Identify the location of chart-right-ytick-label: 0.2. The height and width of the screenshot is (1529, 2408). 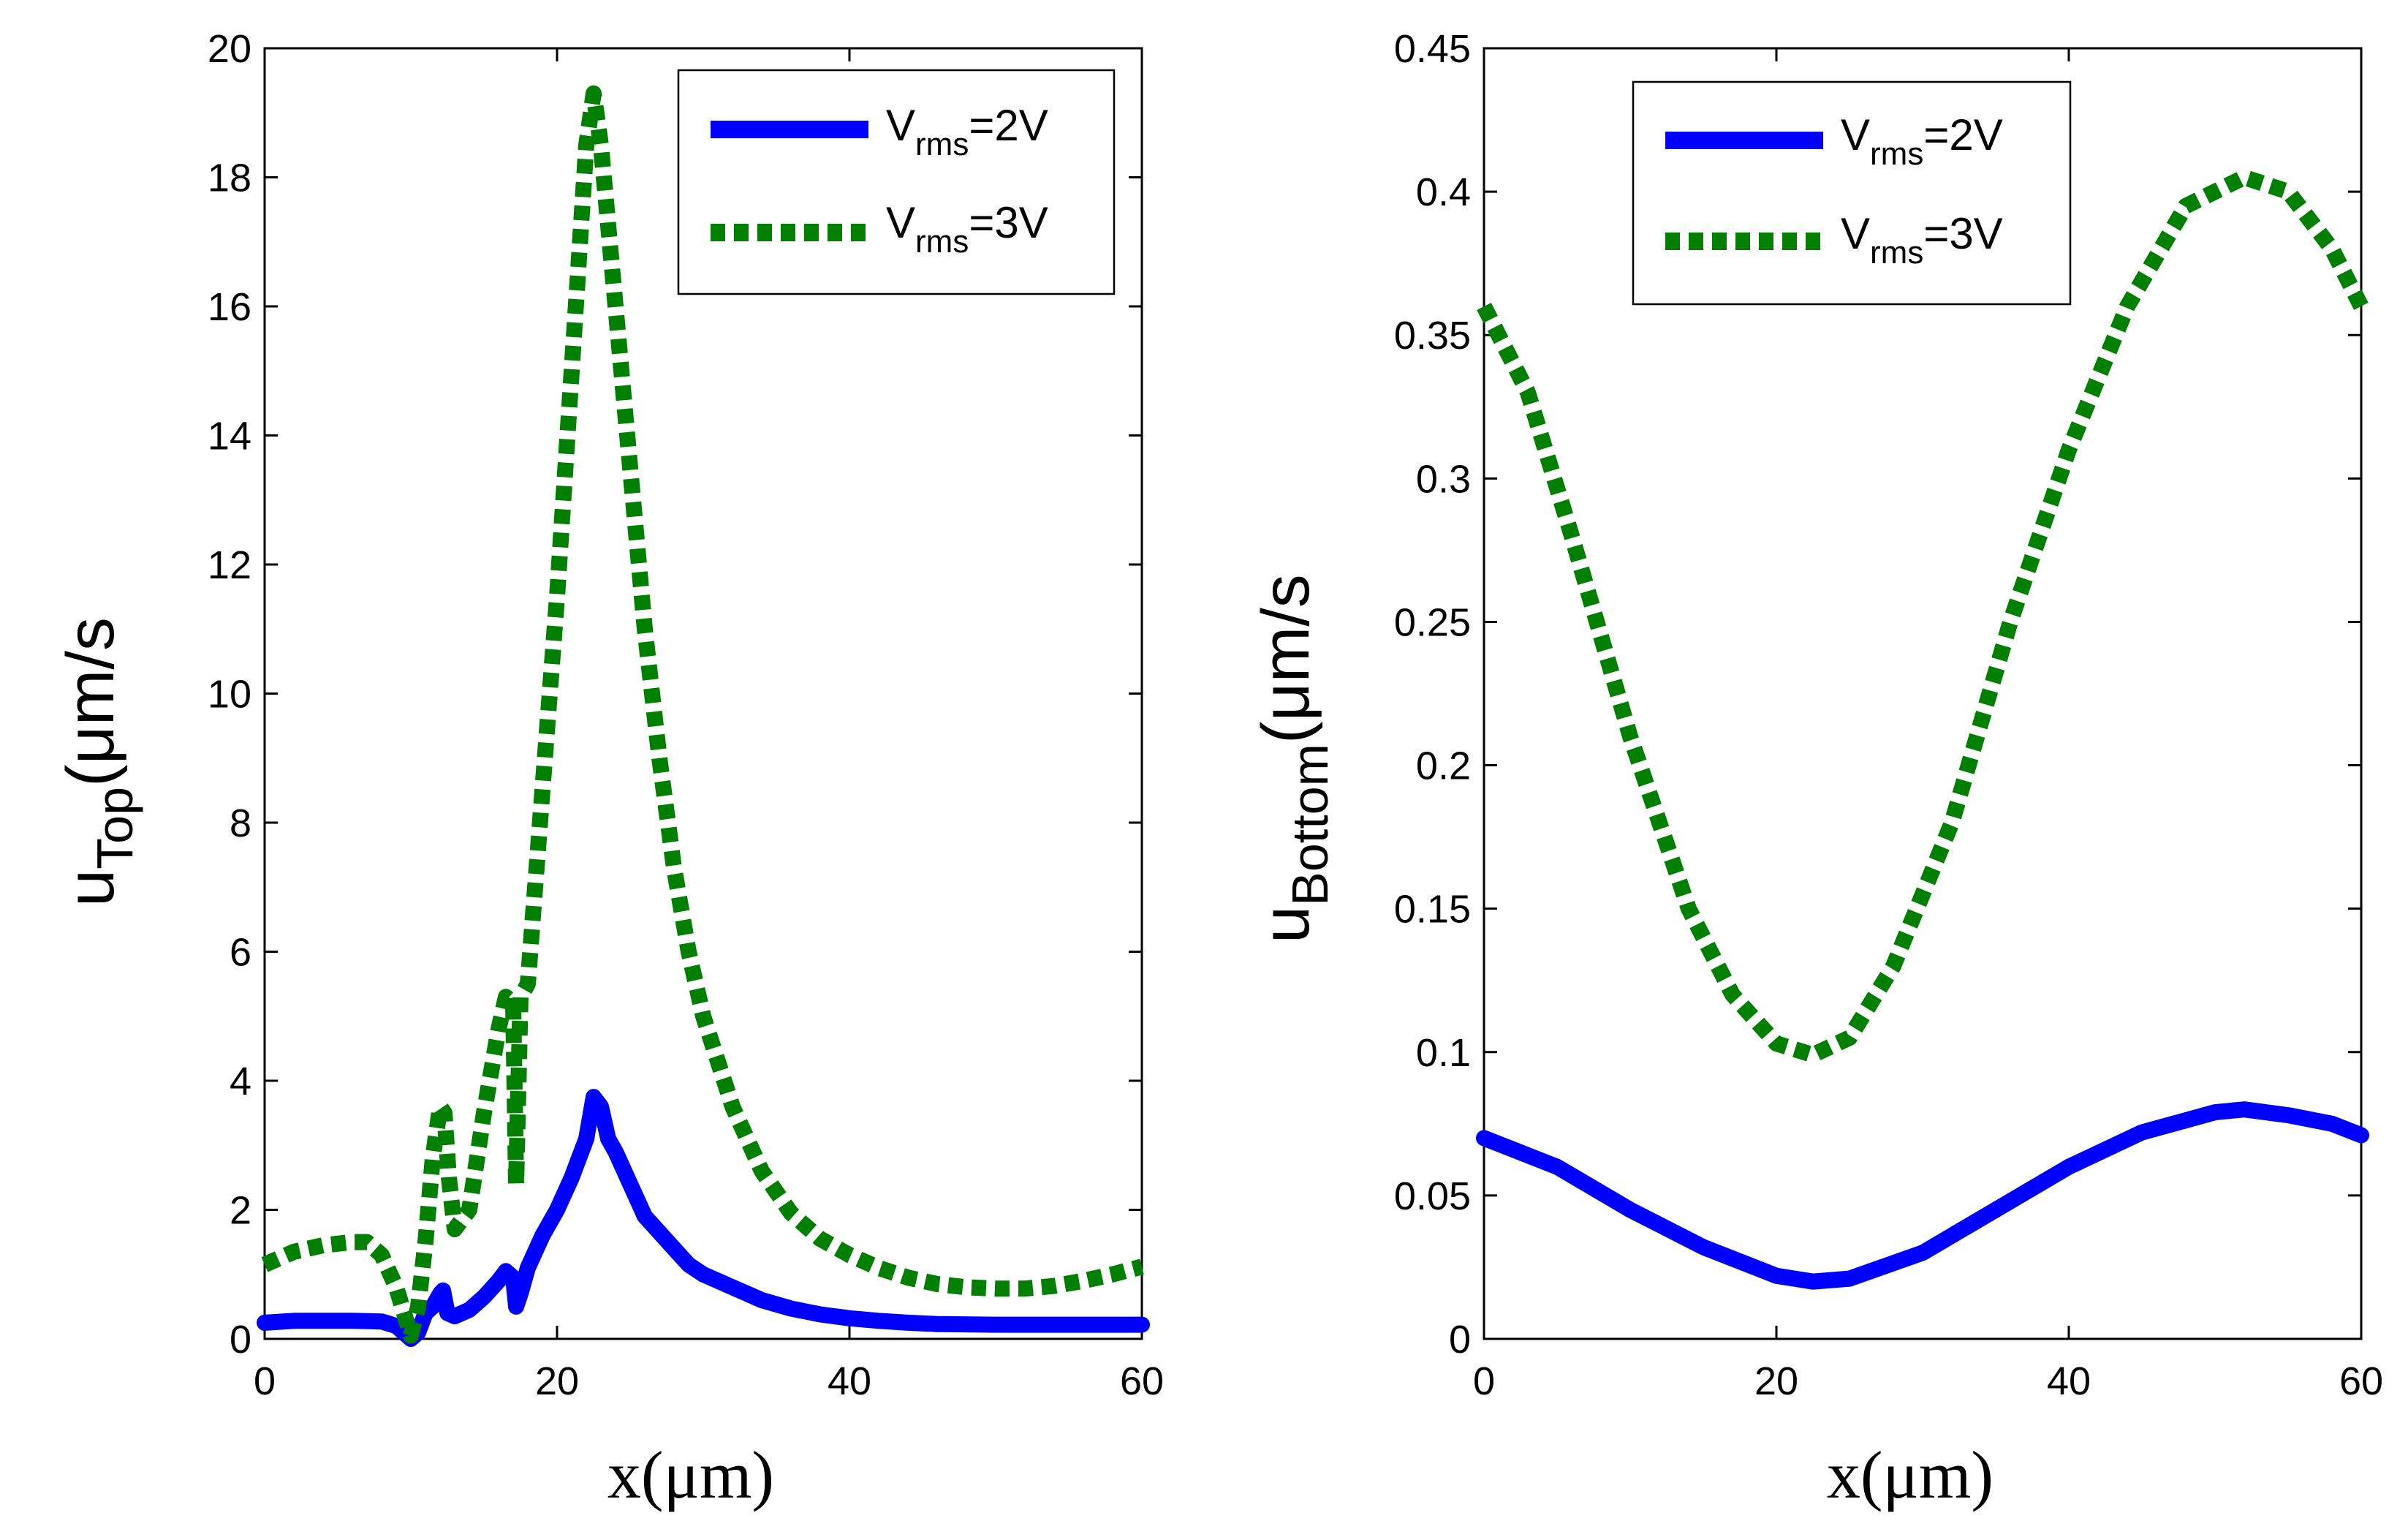
(1443, 766).